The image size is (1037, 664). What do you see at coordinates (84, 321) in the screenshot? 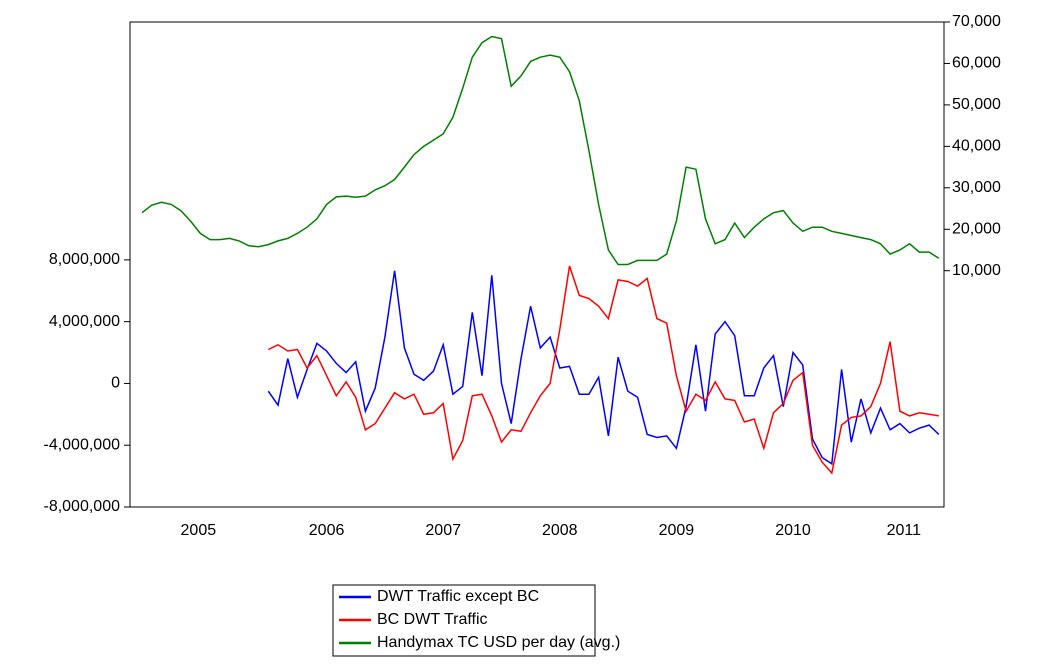
I see `y-tick-label: 4,000,000` at bounding box center [84, 321].